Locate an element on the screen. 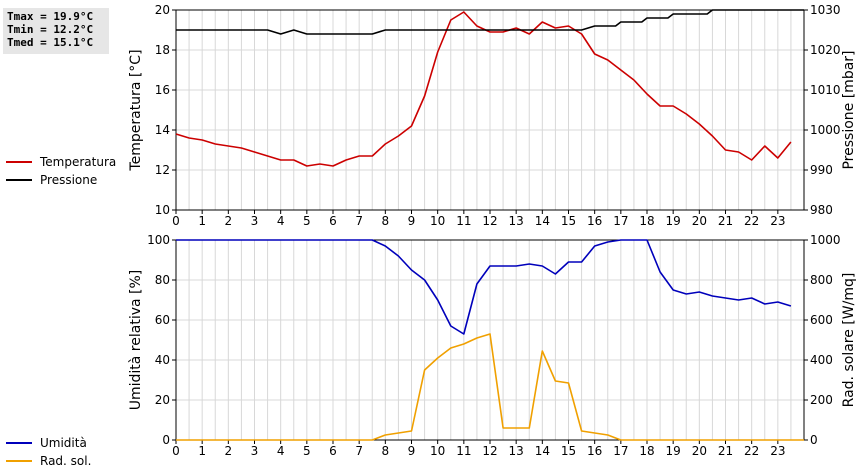  legend-swatch-temperatura is located at coordinates (19, 162).